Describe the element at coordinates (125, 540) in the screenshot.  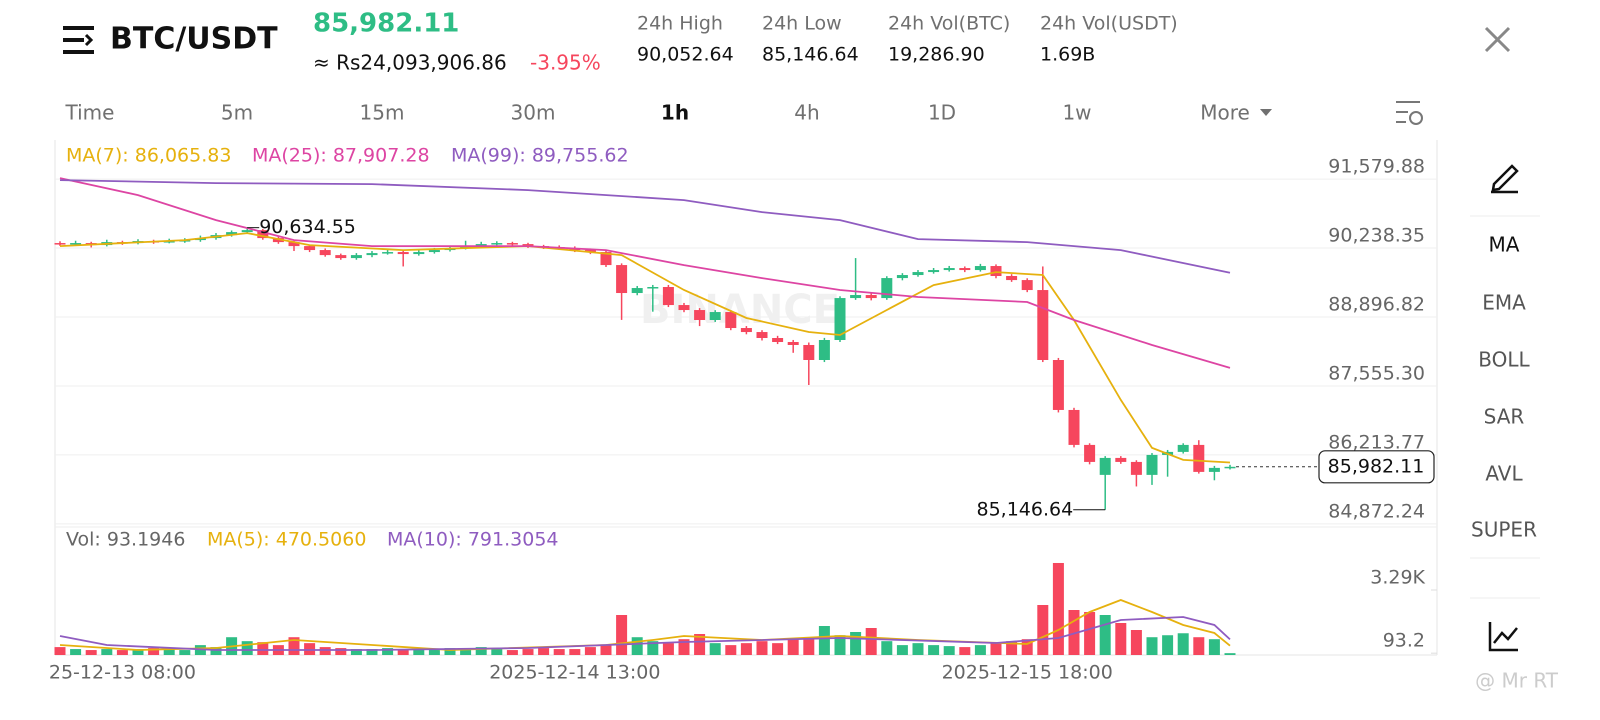
I see `volume-legend: Vol: 93.1946` at that location.